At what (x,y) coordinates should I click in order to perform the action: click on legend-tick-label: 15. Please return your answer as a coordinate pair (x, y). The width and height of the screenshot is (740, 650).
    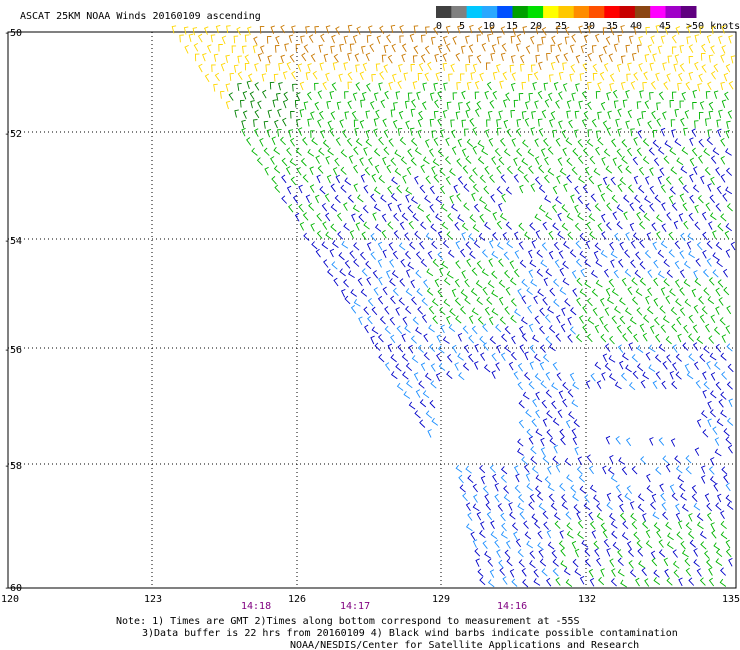
    Looking at the image, I should click on (512, 26).